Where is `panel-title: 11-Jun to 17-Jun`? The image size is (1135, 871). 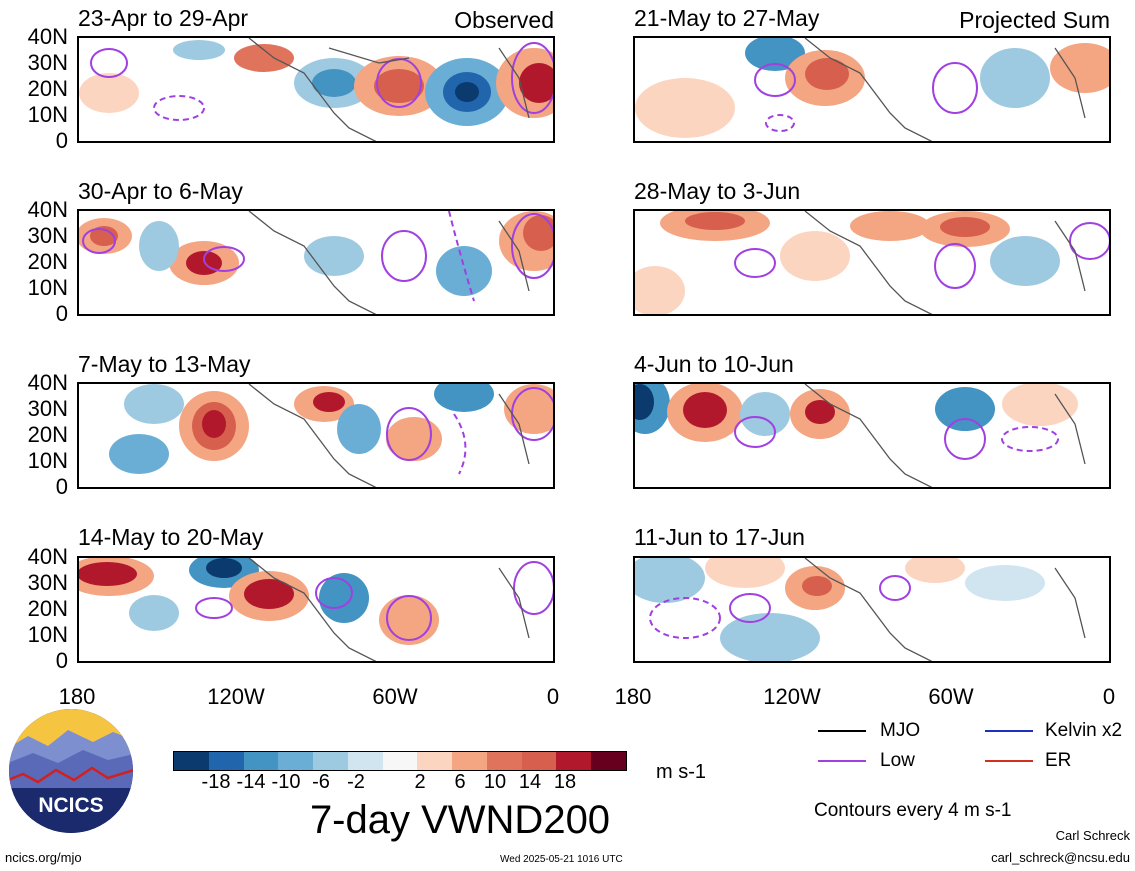
panel-title: 11-Jun to 17-Jun is located at coordinates (719, 537).